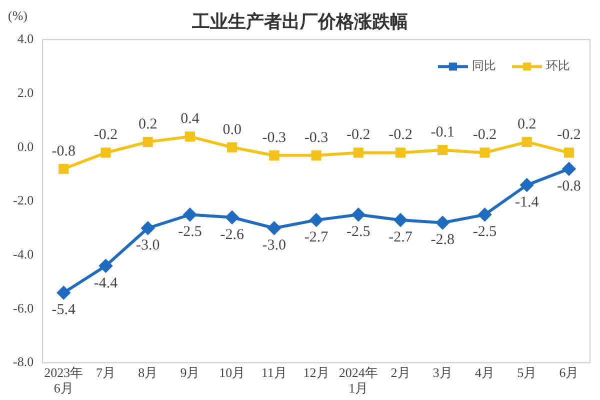 This screenshot has height=400, width=600. What do you see at coordinates (18, 16) in the screenshot?
I see `y-axis-title: (%)` at bounding box center [18, 16].